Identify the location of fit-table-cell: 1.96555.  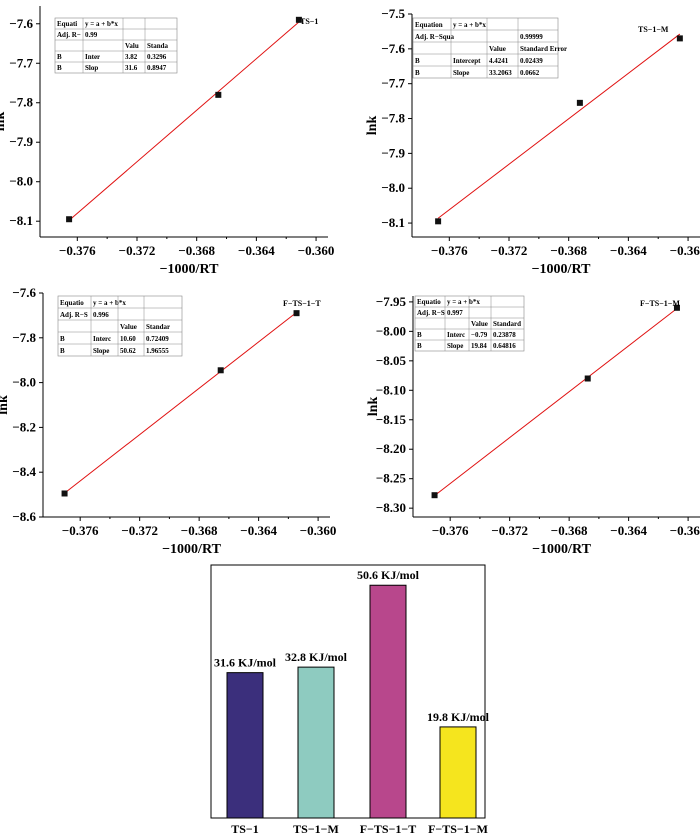
(157, 351).